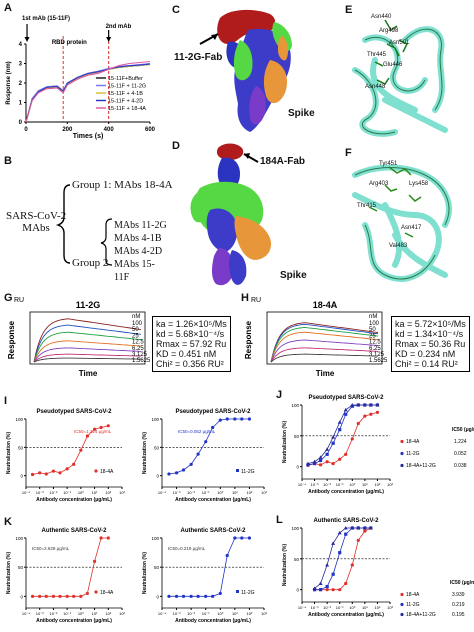  I want to click on ic50-label: IC50=0.052 μg/mL, so click(197, 431).